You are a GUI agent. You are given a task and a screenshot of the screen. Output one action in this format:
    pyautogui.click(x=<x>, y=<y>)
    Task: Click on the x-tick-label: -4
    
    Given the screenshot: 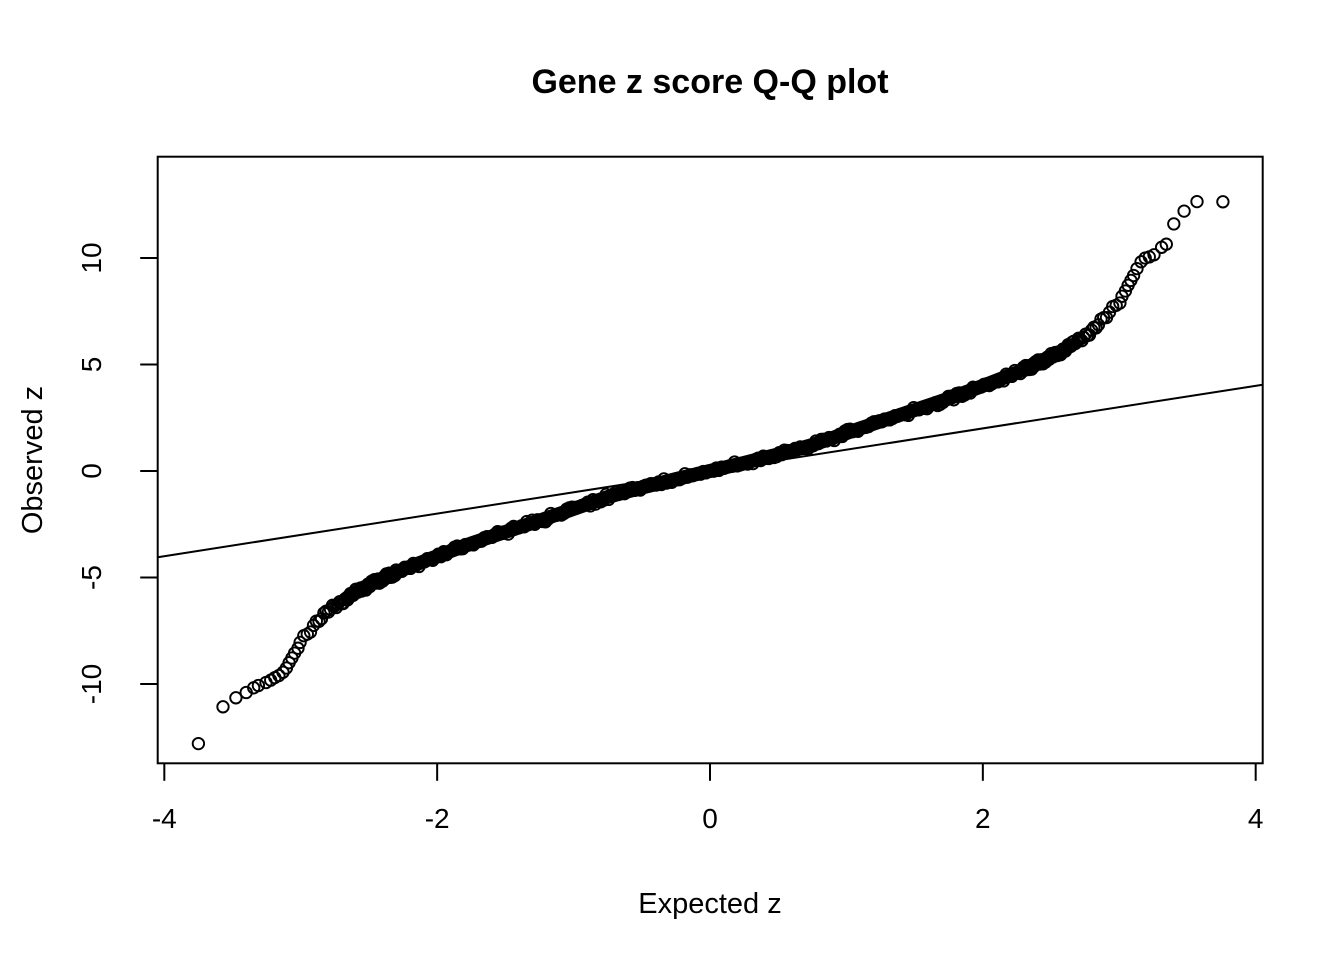 What is the action you would take?
    pyautogui.click(x=164, y=818)
    